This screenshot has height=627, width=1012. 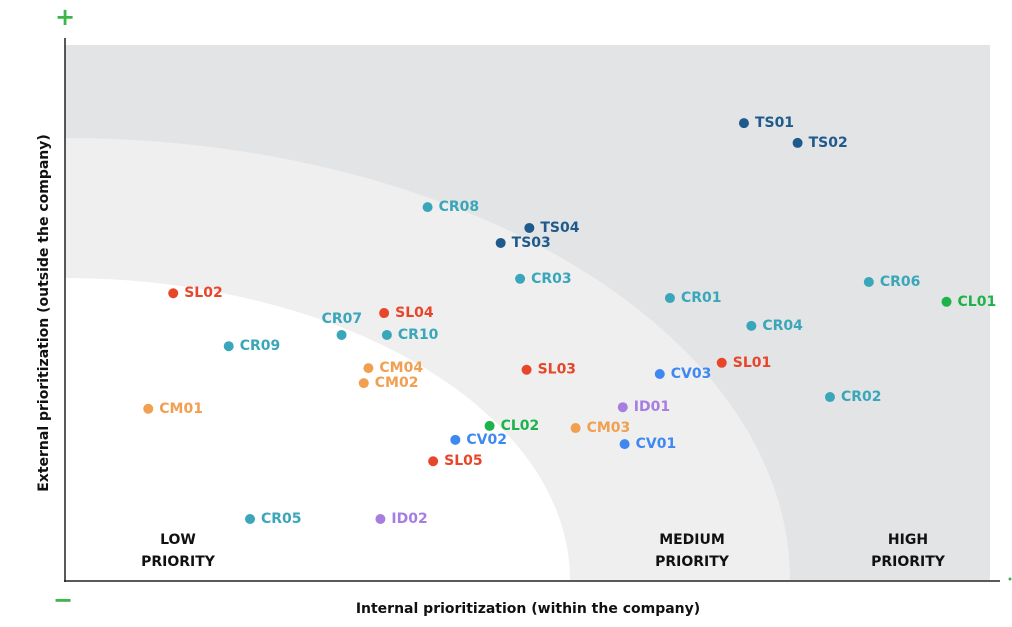 I want to click on point-label: CR02, so click(x=861, y=397).